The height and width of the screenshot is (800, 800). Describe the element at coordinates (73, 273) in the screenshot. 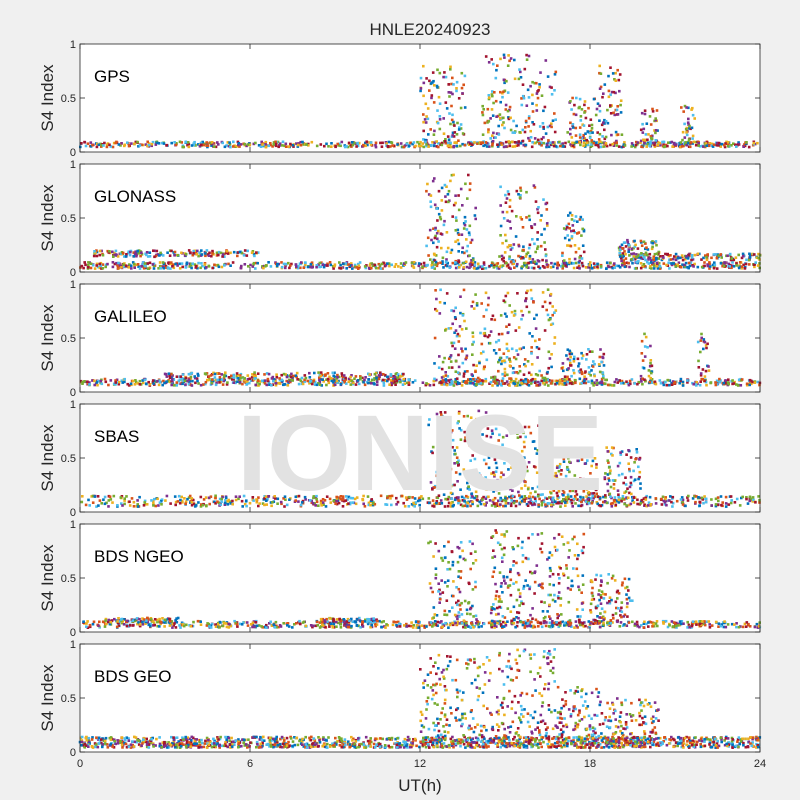

I see `y-tick-label: 0` at that location.